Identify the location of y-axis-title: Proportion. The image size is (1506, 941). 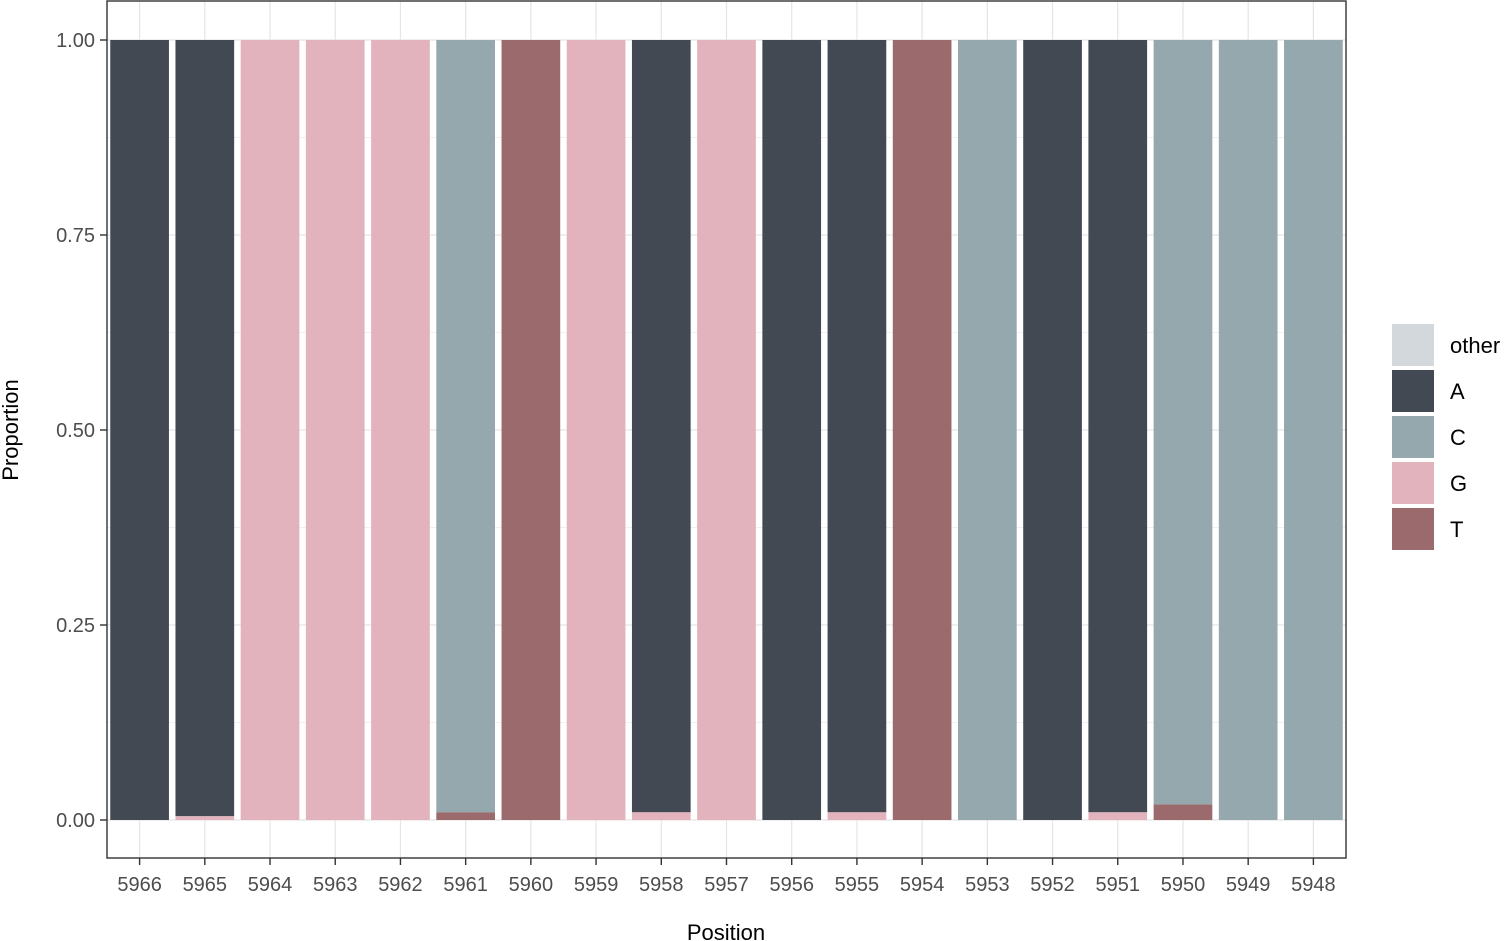
(11, 430).